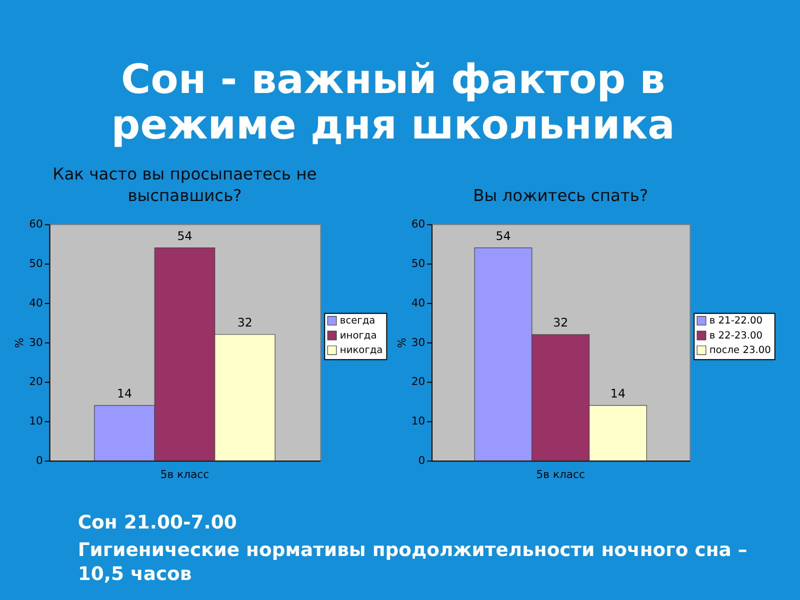 Image resolution: width=800 pixels, height=600 pixels. I want to click on chart-title: Как часто вы просыпаетесь не выспавшись?, so click(184, 185).